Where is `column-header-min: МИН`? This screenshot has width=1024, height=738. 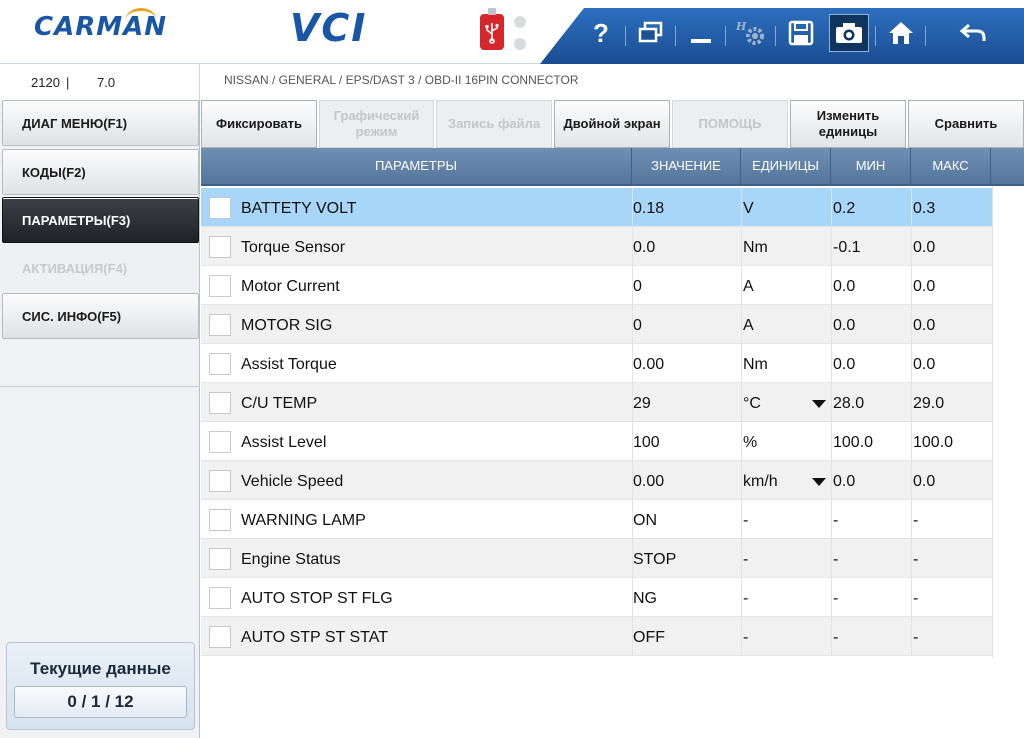
column-header-min: МИН is located at coordinates (871, 166).